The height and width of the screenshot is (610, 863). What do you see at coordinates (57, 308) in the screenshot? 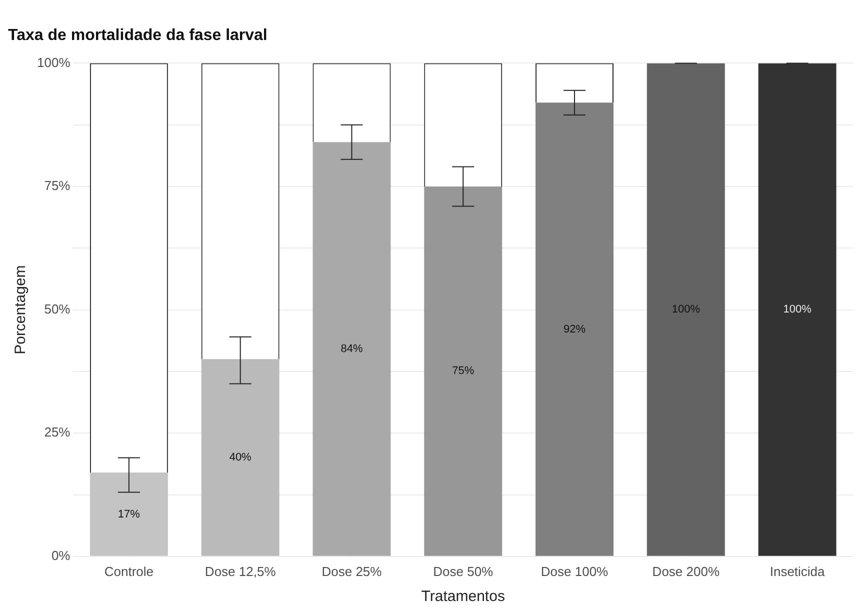
I see `y-tick-label: 50%` at bounding box center [57, 308].